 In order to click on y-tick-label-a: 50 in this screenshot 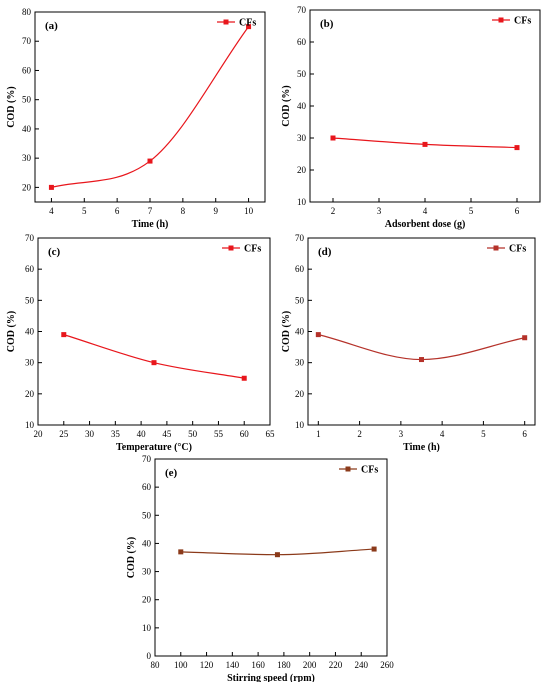, I will do `click(27, 100)`.